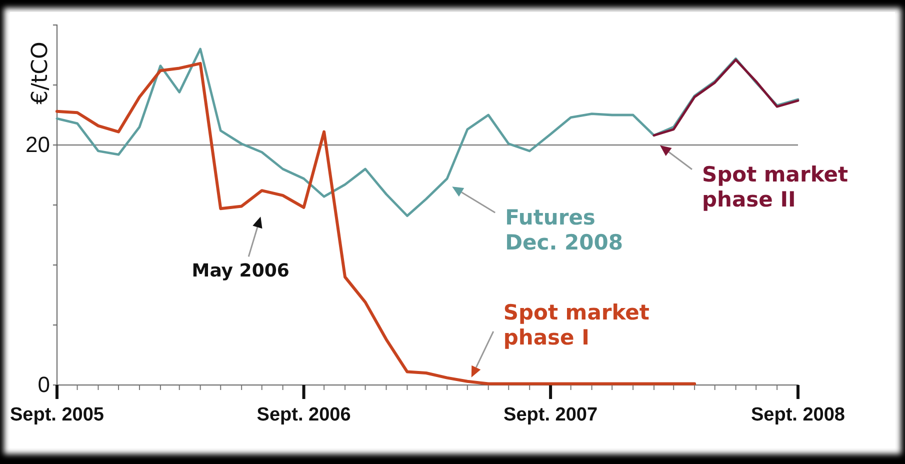 The width and height of the screenshot is (905, 464). I want to click on x-tick-label: Sept. 2007, so click(551, 415).